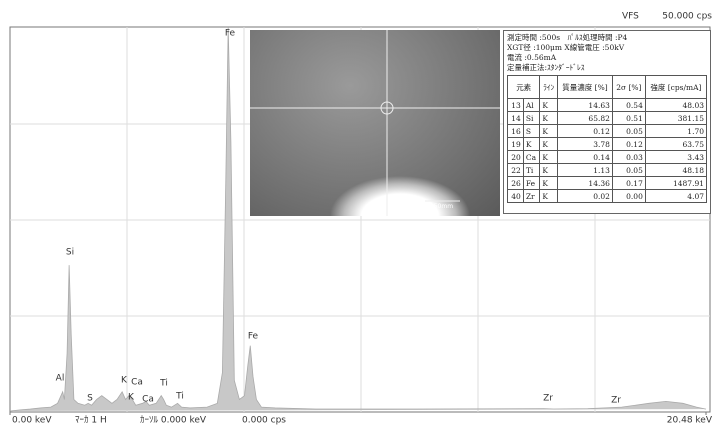  I want to click on result-row: 20 Ca K 0.14 0.03 3.43, so click(607, 157).